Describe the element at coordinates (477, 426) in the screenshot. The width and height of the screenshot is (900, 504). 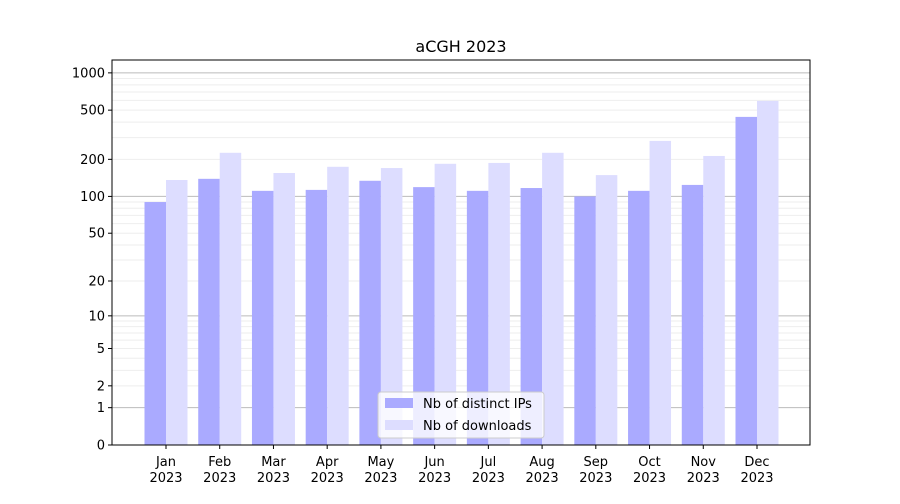
I see `legend-label-downloads: Nb of downloads` at that location.